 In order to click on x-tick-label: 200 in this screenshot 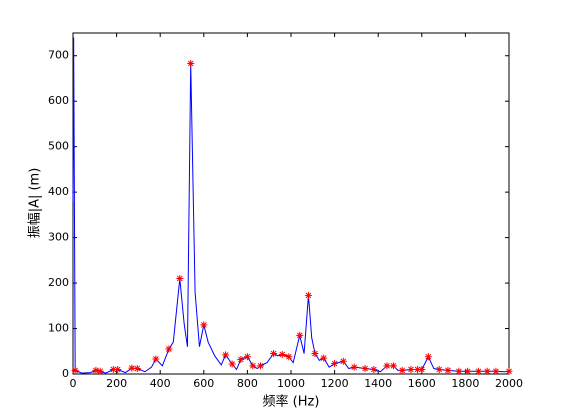, I will do `click(116, 383)`.